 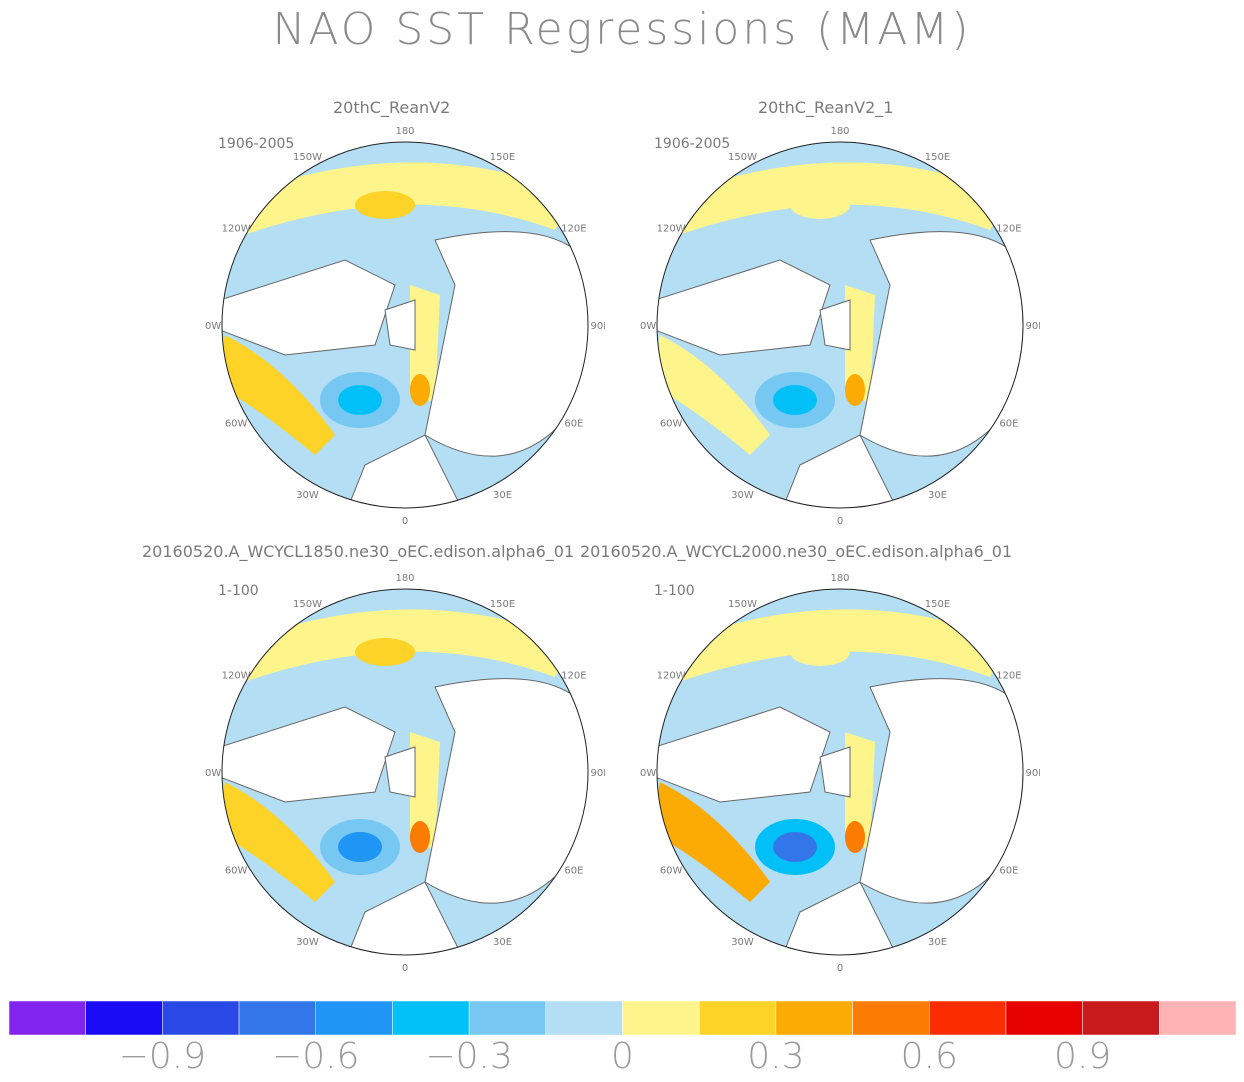 What do you see at coordinates (622, 29) in the screenshot?
I see `figure-title: NAO SST Regressions (MAM)` at bounding box center [622, 29].